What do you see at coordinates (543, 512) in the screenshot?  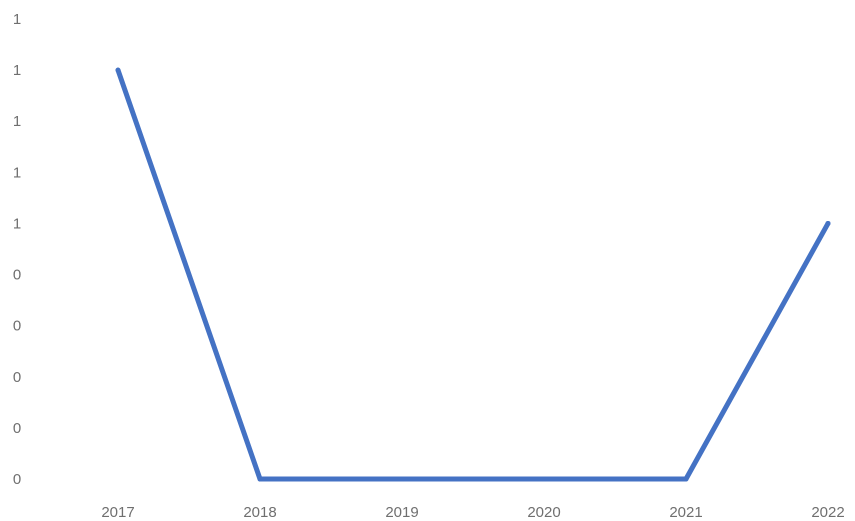 I see `x-tick-label: 2020` at bounding box center [543, 512].